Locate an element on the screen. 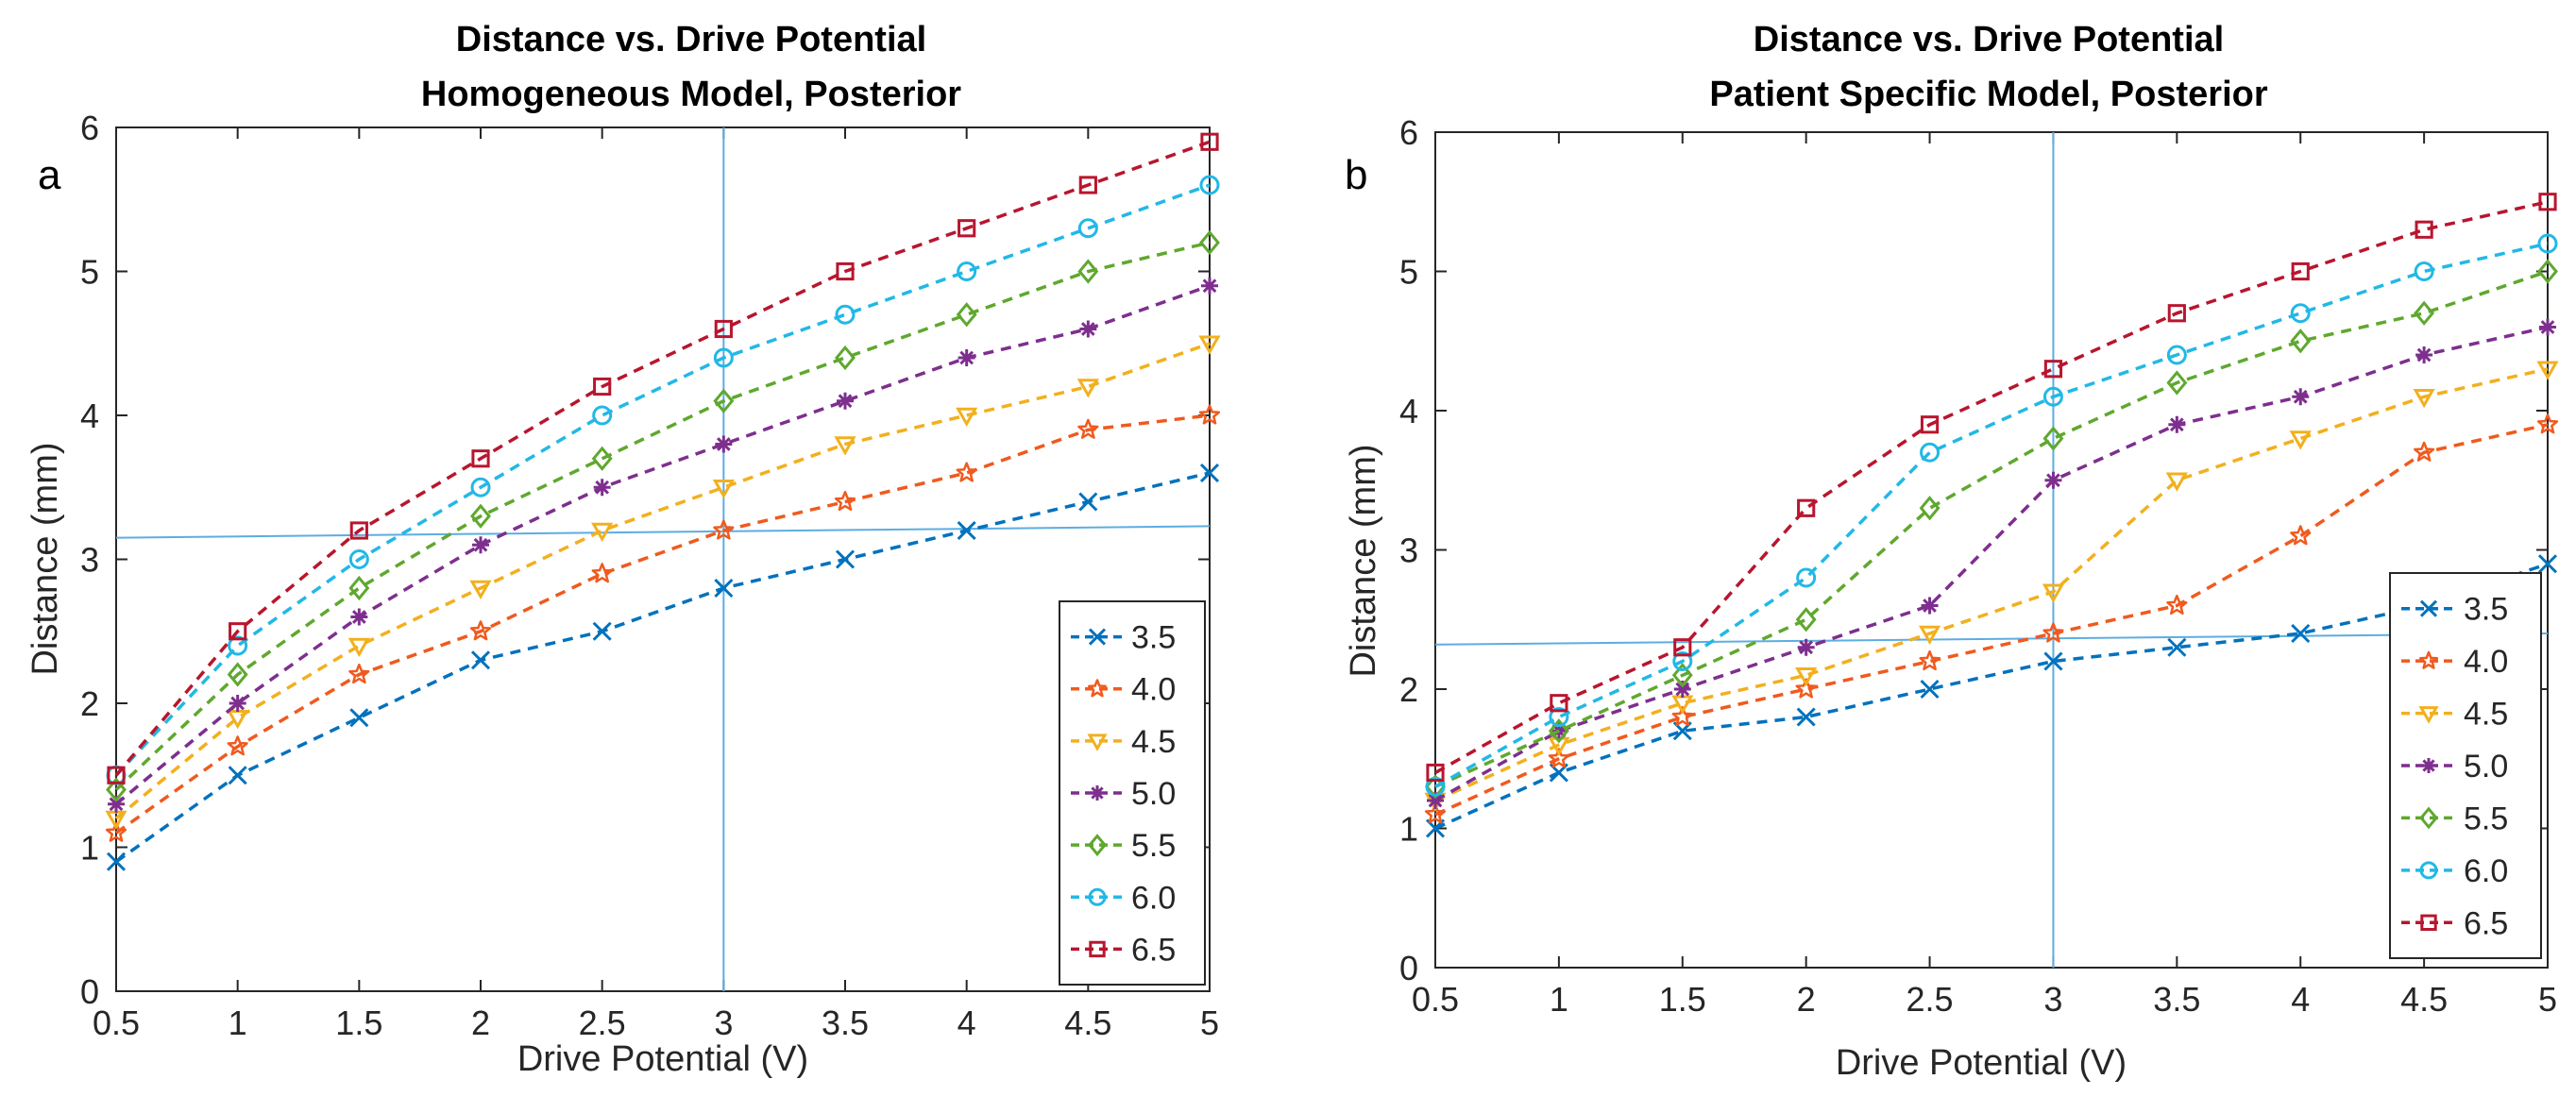  horizontal-reference-line is located at coordinates (663, 532).